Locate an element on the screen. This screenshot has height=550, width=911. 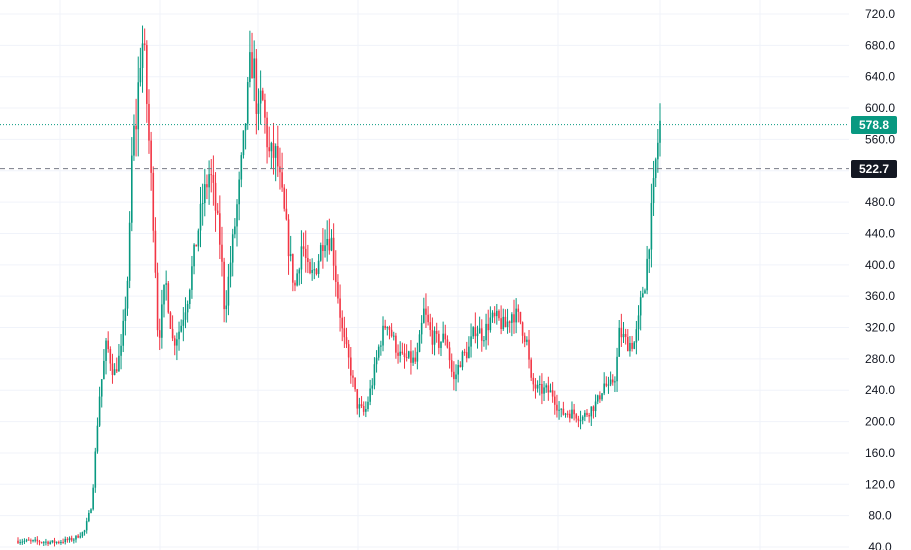
price-lines is located at coordinates (424, 147).